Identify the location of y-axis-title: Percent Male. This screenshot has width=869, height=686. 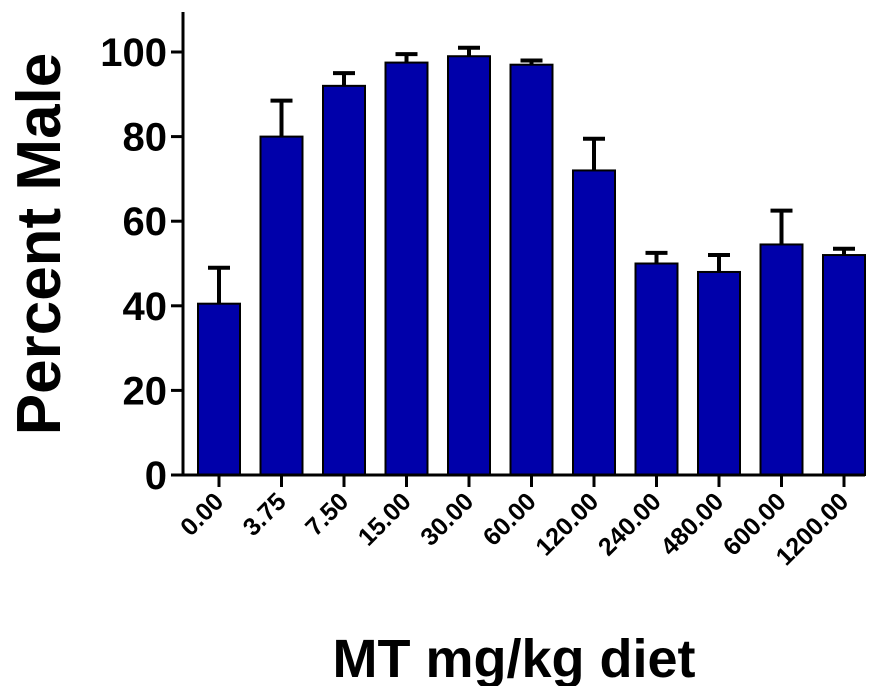
(39, 244).